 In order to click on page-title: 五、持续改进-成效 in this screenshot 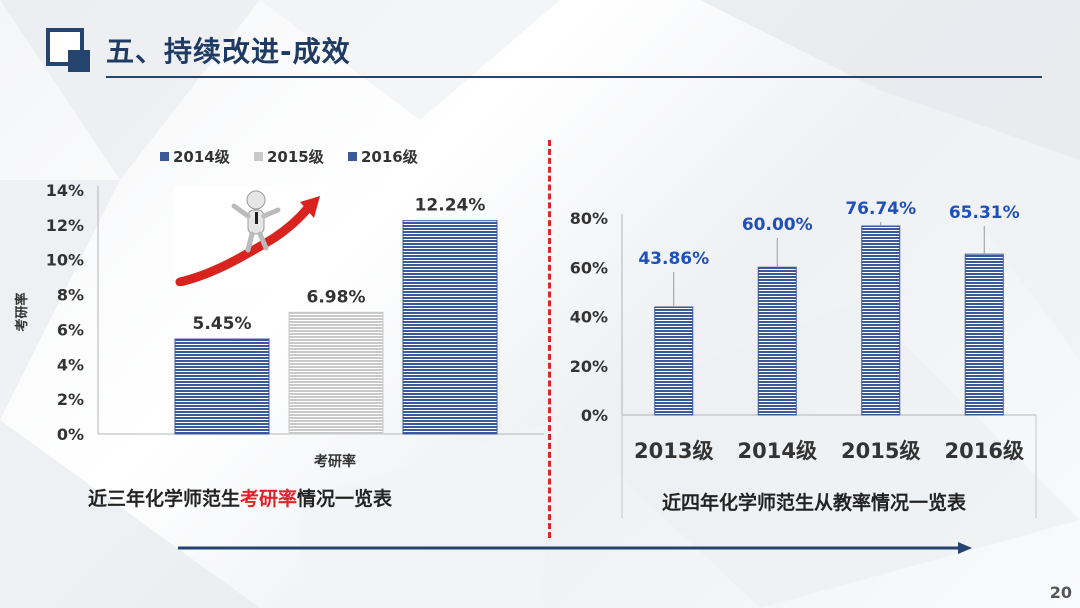, I will do `click(228, 51)`.